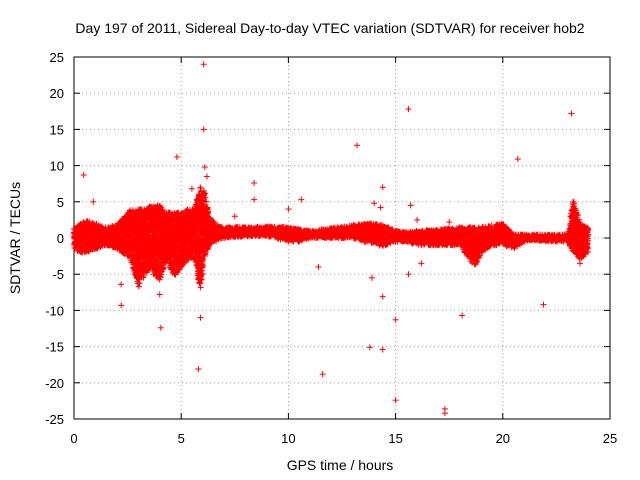  What do you see at coordinates (57, 57) in the screenshot?
I see `y-tick-label: 25` at bounding box center [57, 57].